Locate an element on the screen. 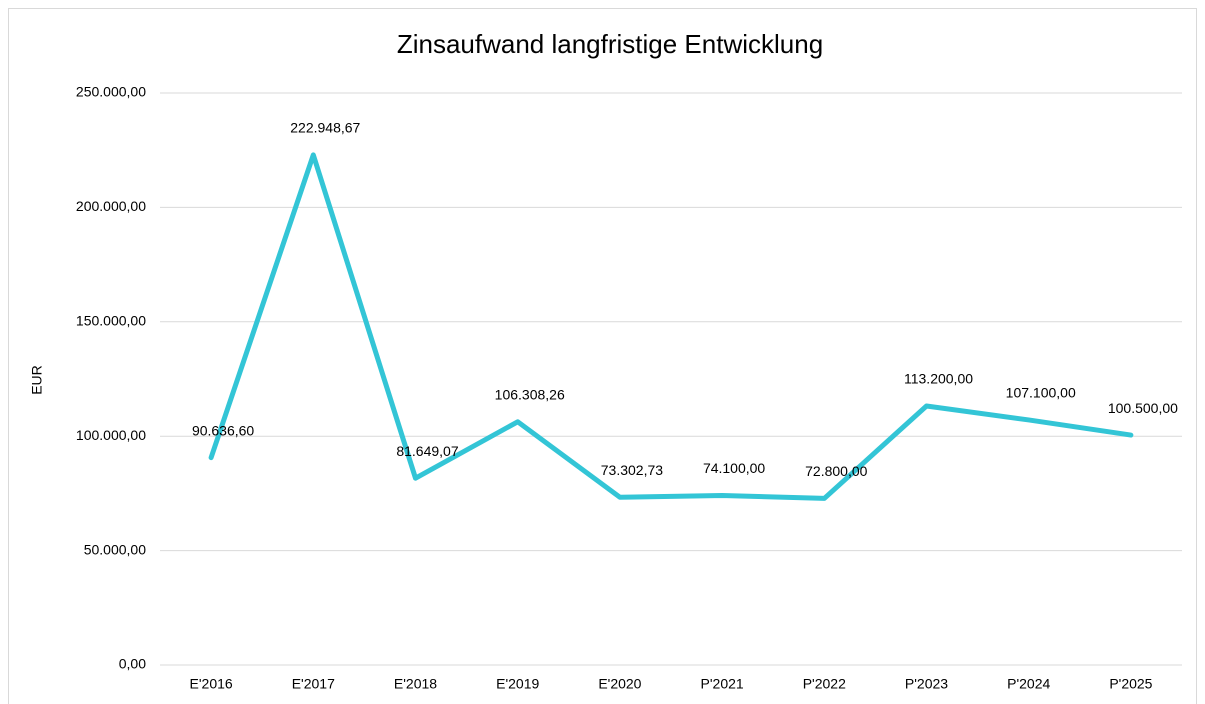 The image size is (1205, 704). x-tick-label: E'2016 is located at coordinates (211, 684).